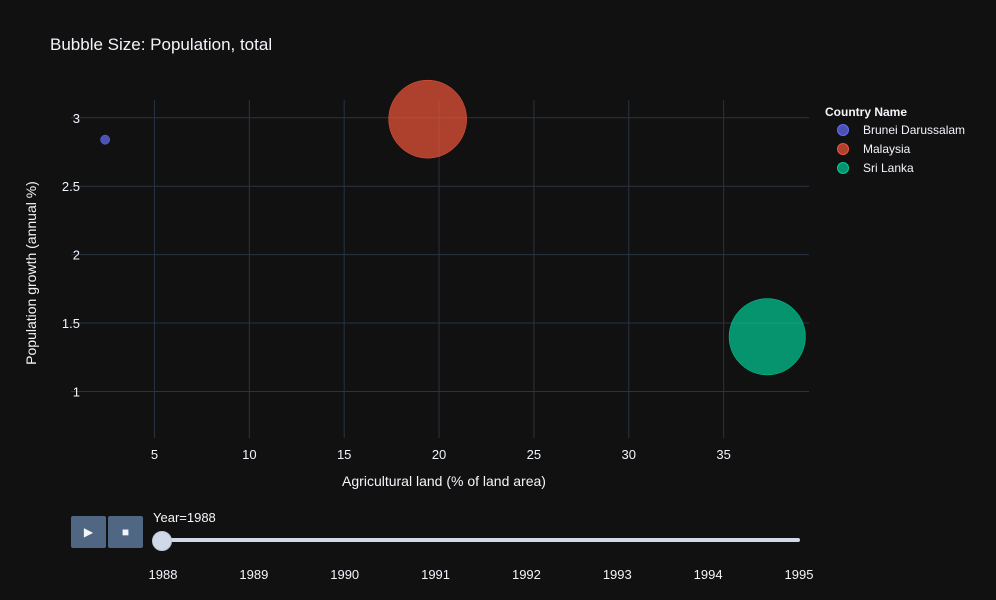  I want to click on slider-step-1988: 1988, so click(163, 574).